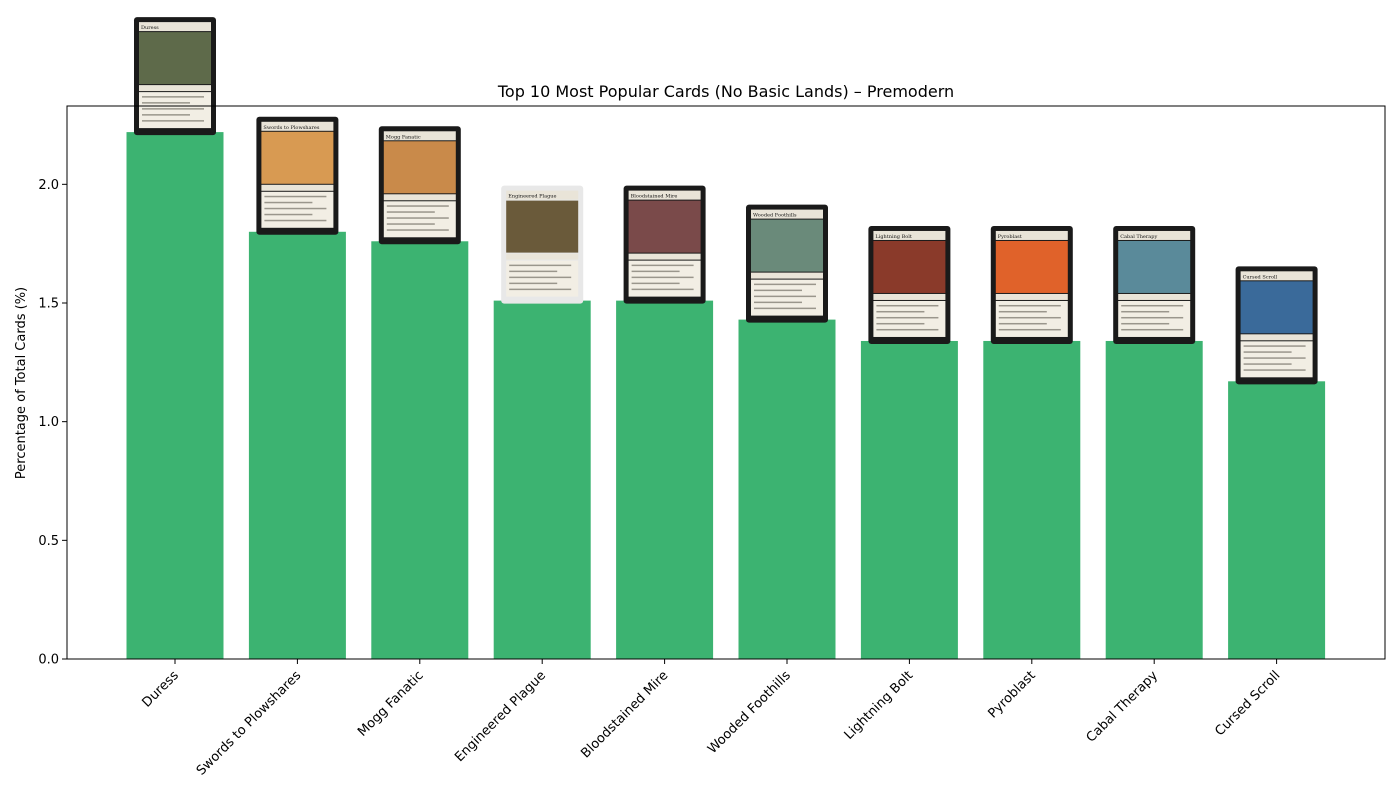 This screenshot has width=1400, height=800. Describe the element at coordinates (1010, 237) in the screenshot. I see `card-name-text: Pyroblast` at that location.